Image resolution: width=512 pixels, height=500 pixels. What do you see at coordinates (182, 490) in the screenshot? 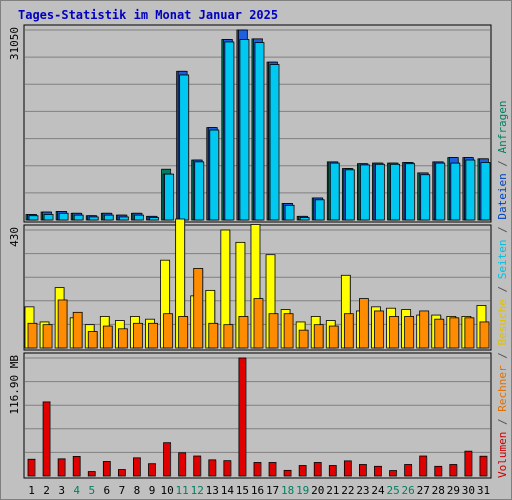
I see `x-tick-label-day-11: 11` at bounding box center [182, 490].